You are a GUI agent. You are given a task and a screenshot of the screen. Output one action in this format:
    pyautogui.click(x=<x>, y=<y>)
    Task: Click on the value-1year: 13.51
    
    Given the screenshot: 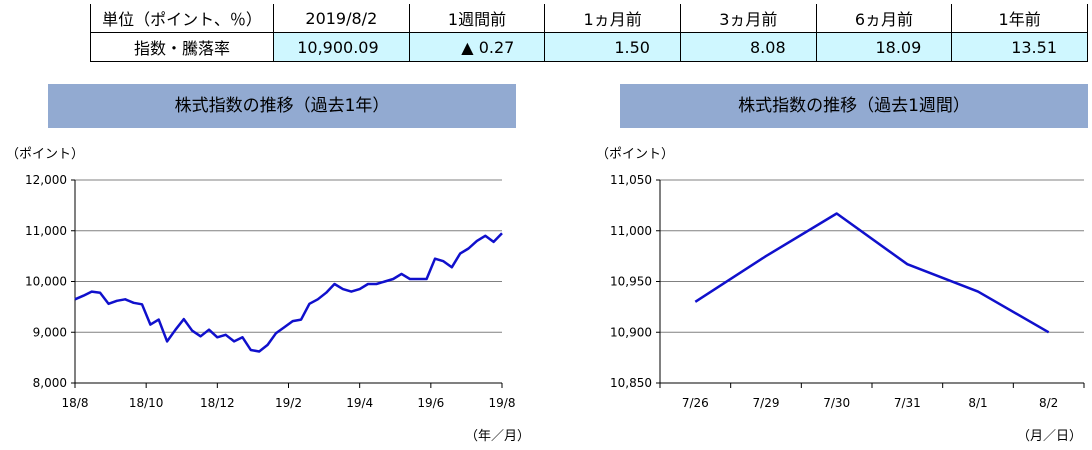 What is the action you would take?
    pyautogui.click(x=1019, y=47)
    